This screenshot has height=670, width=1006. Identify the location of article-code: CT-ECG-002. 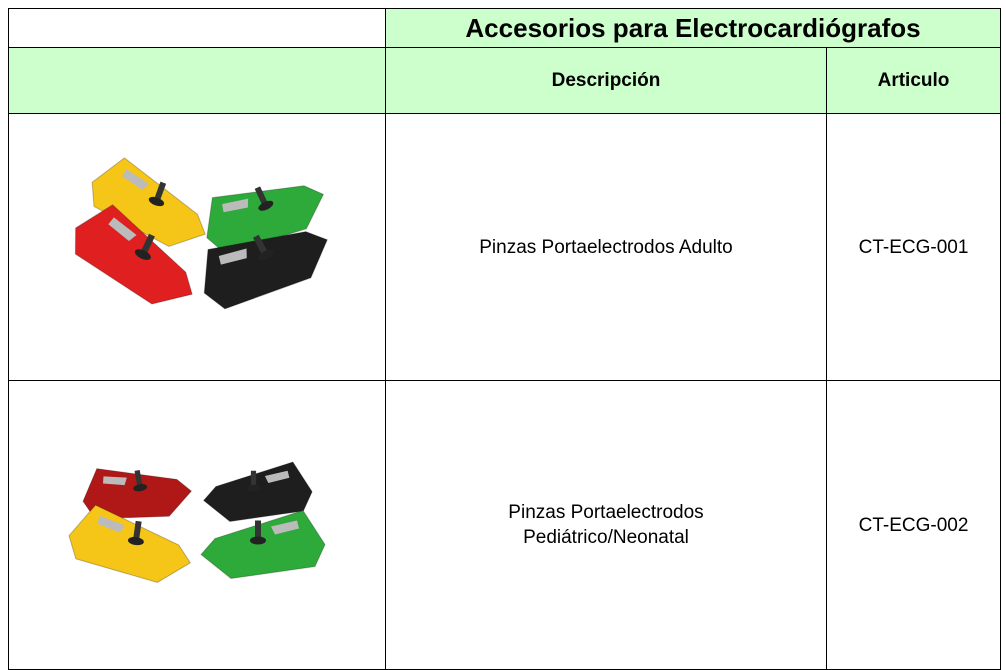
(913, 525).